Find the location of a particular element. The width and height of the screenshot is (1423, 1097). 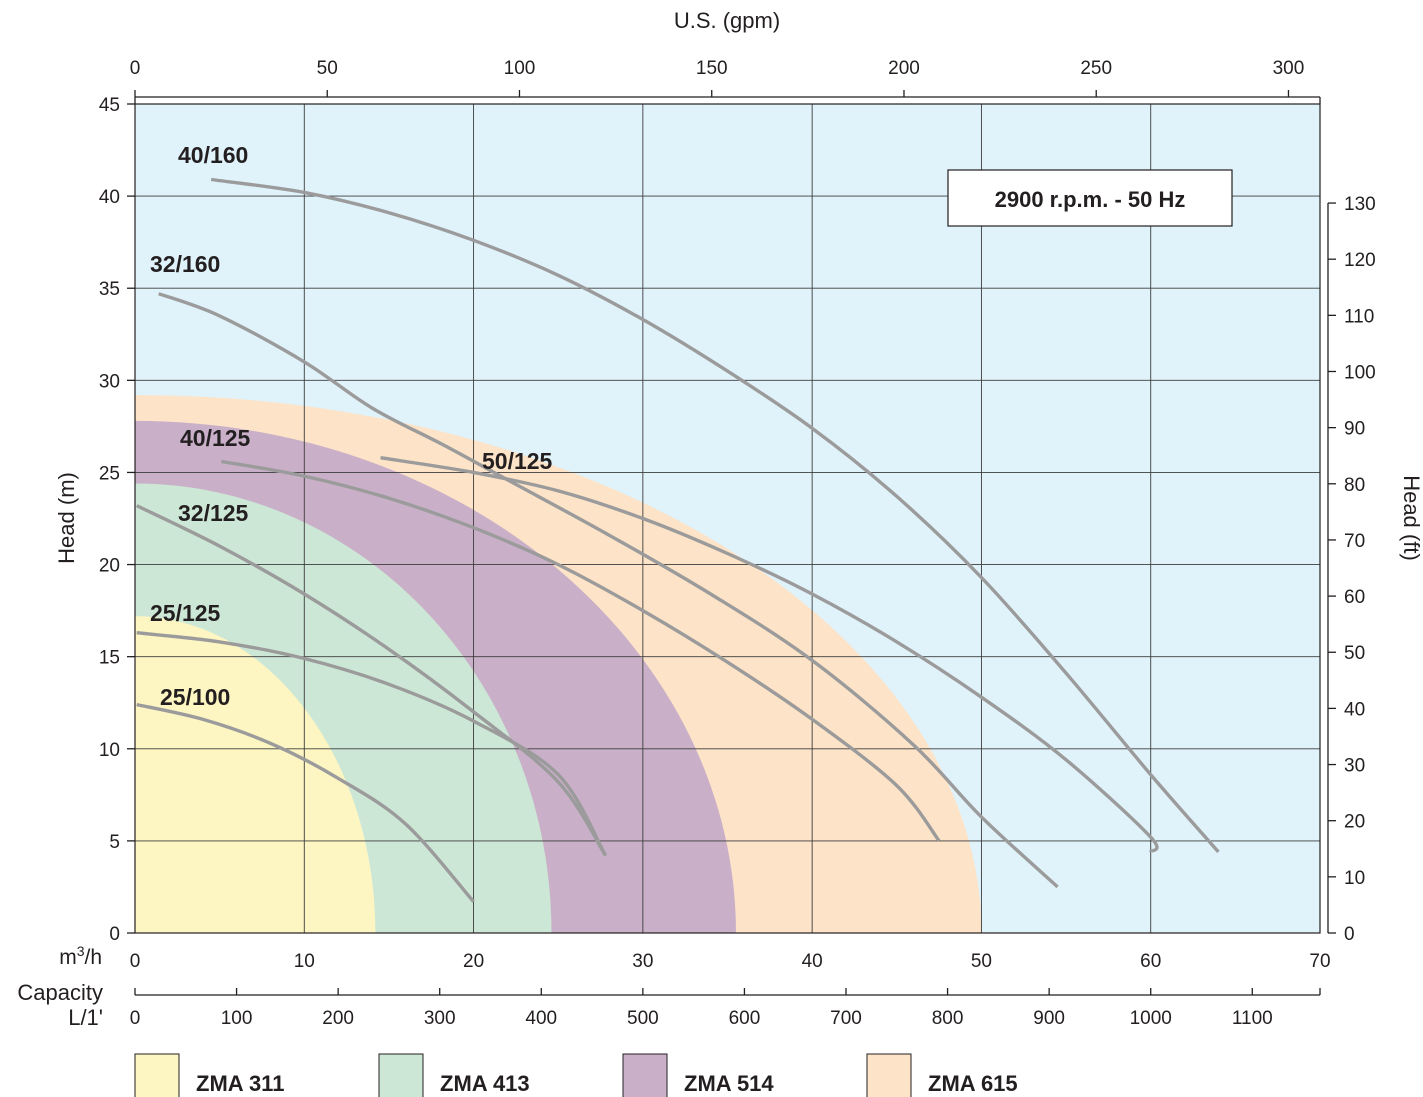

y-left-tick-label: 0 is located at coordinates (114, 934).